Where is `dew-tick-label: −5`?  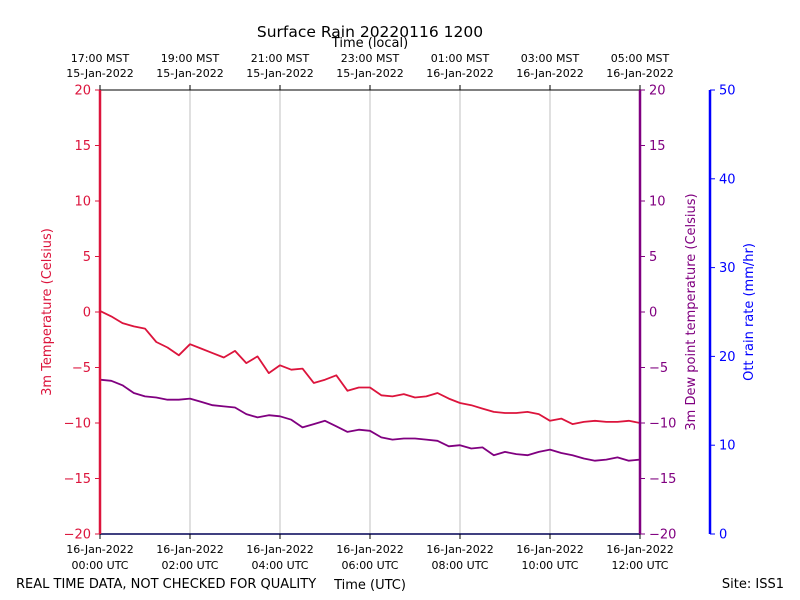
dew-tick-label: −5 is located at coordinates (658, 368).